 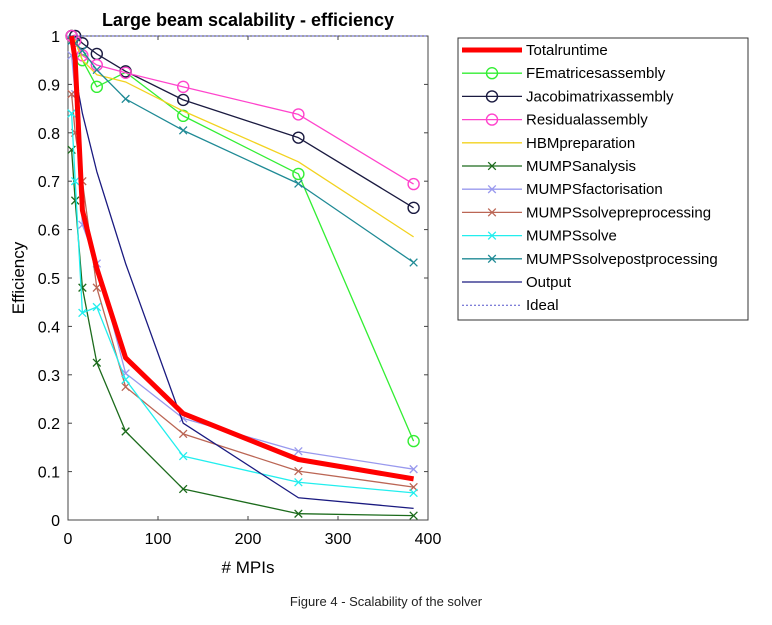 I want to click on legend-label: MUMPSfactorisation, so click(x=594, y=189).